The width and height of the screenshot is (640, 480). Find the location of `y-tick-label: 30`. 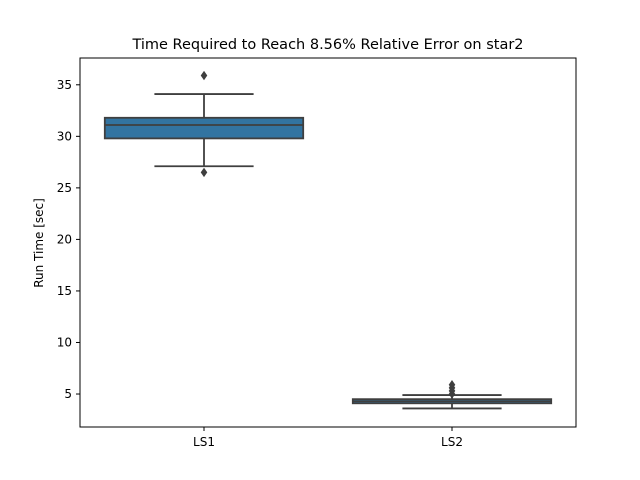

y-tick-label: 30 is located at coordinates (64, 136).